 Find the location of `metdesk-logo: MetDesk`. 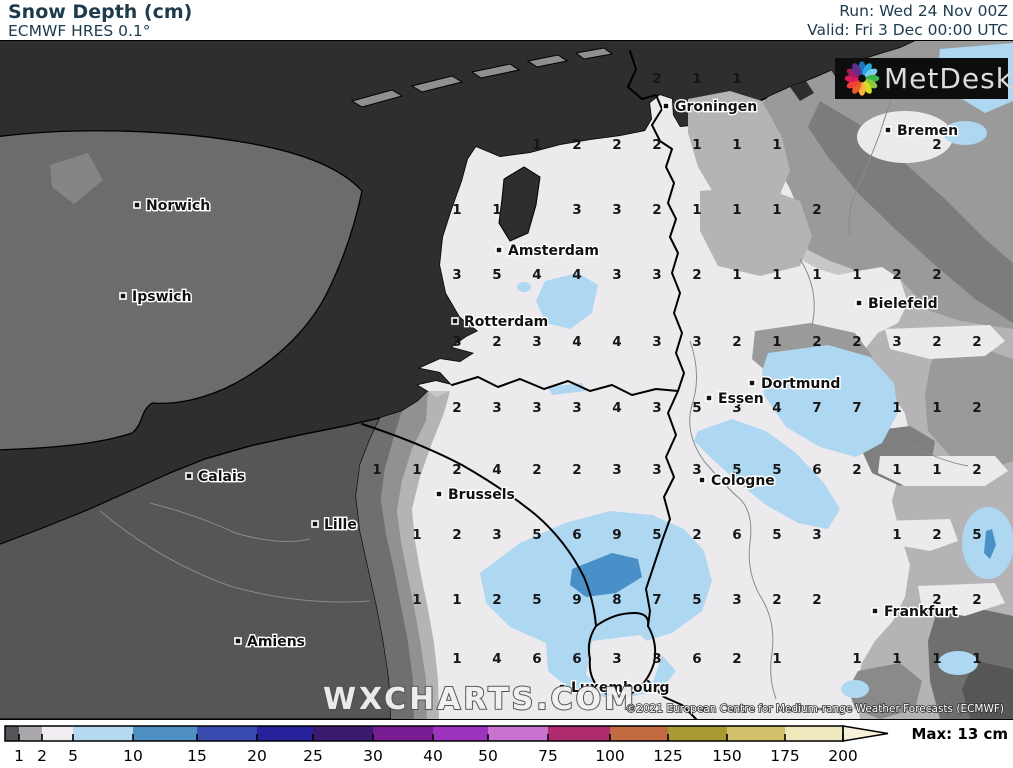

metdesk-logo: MetDesk is located at coordinates (924, 78).